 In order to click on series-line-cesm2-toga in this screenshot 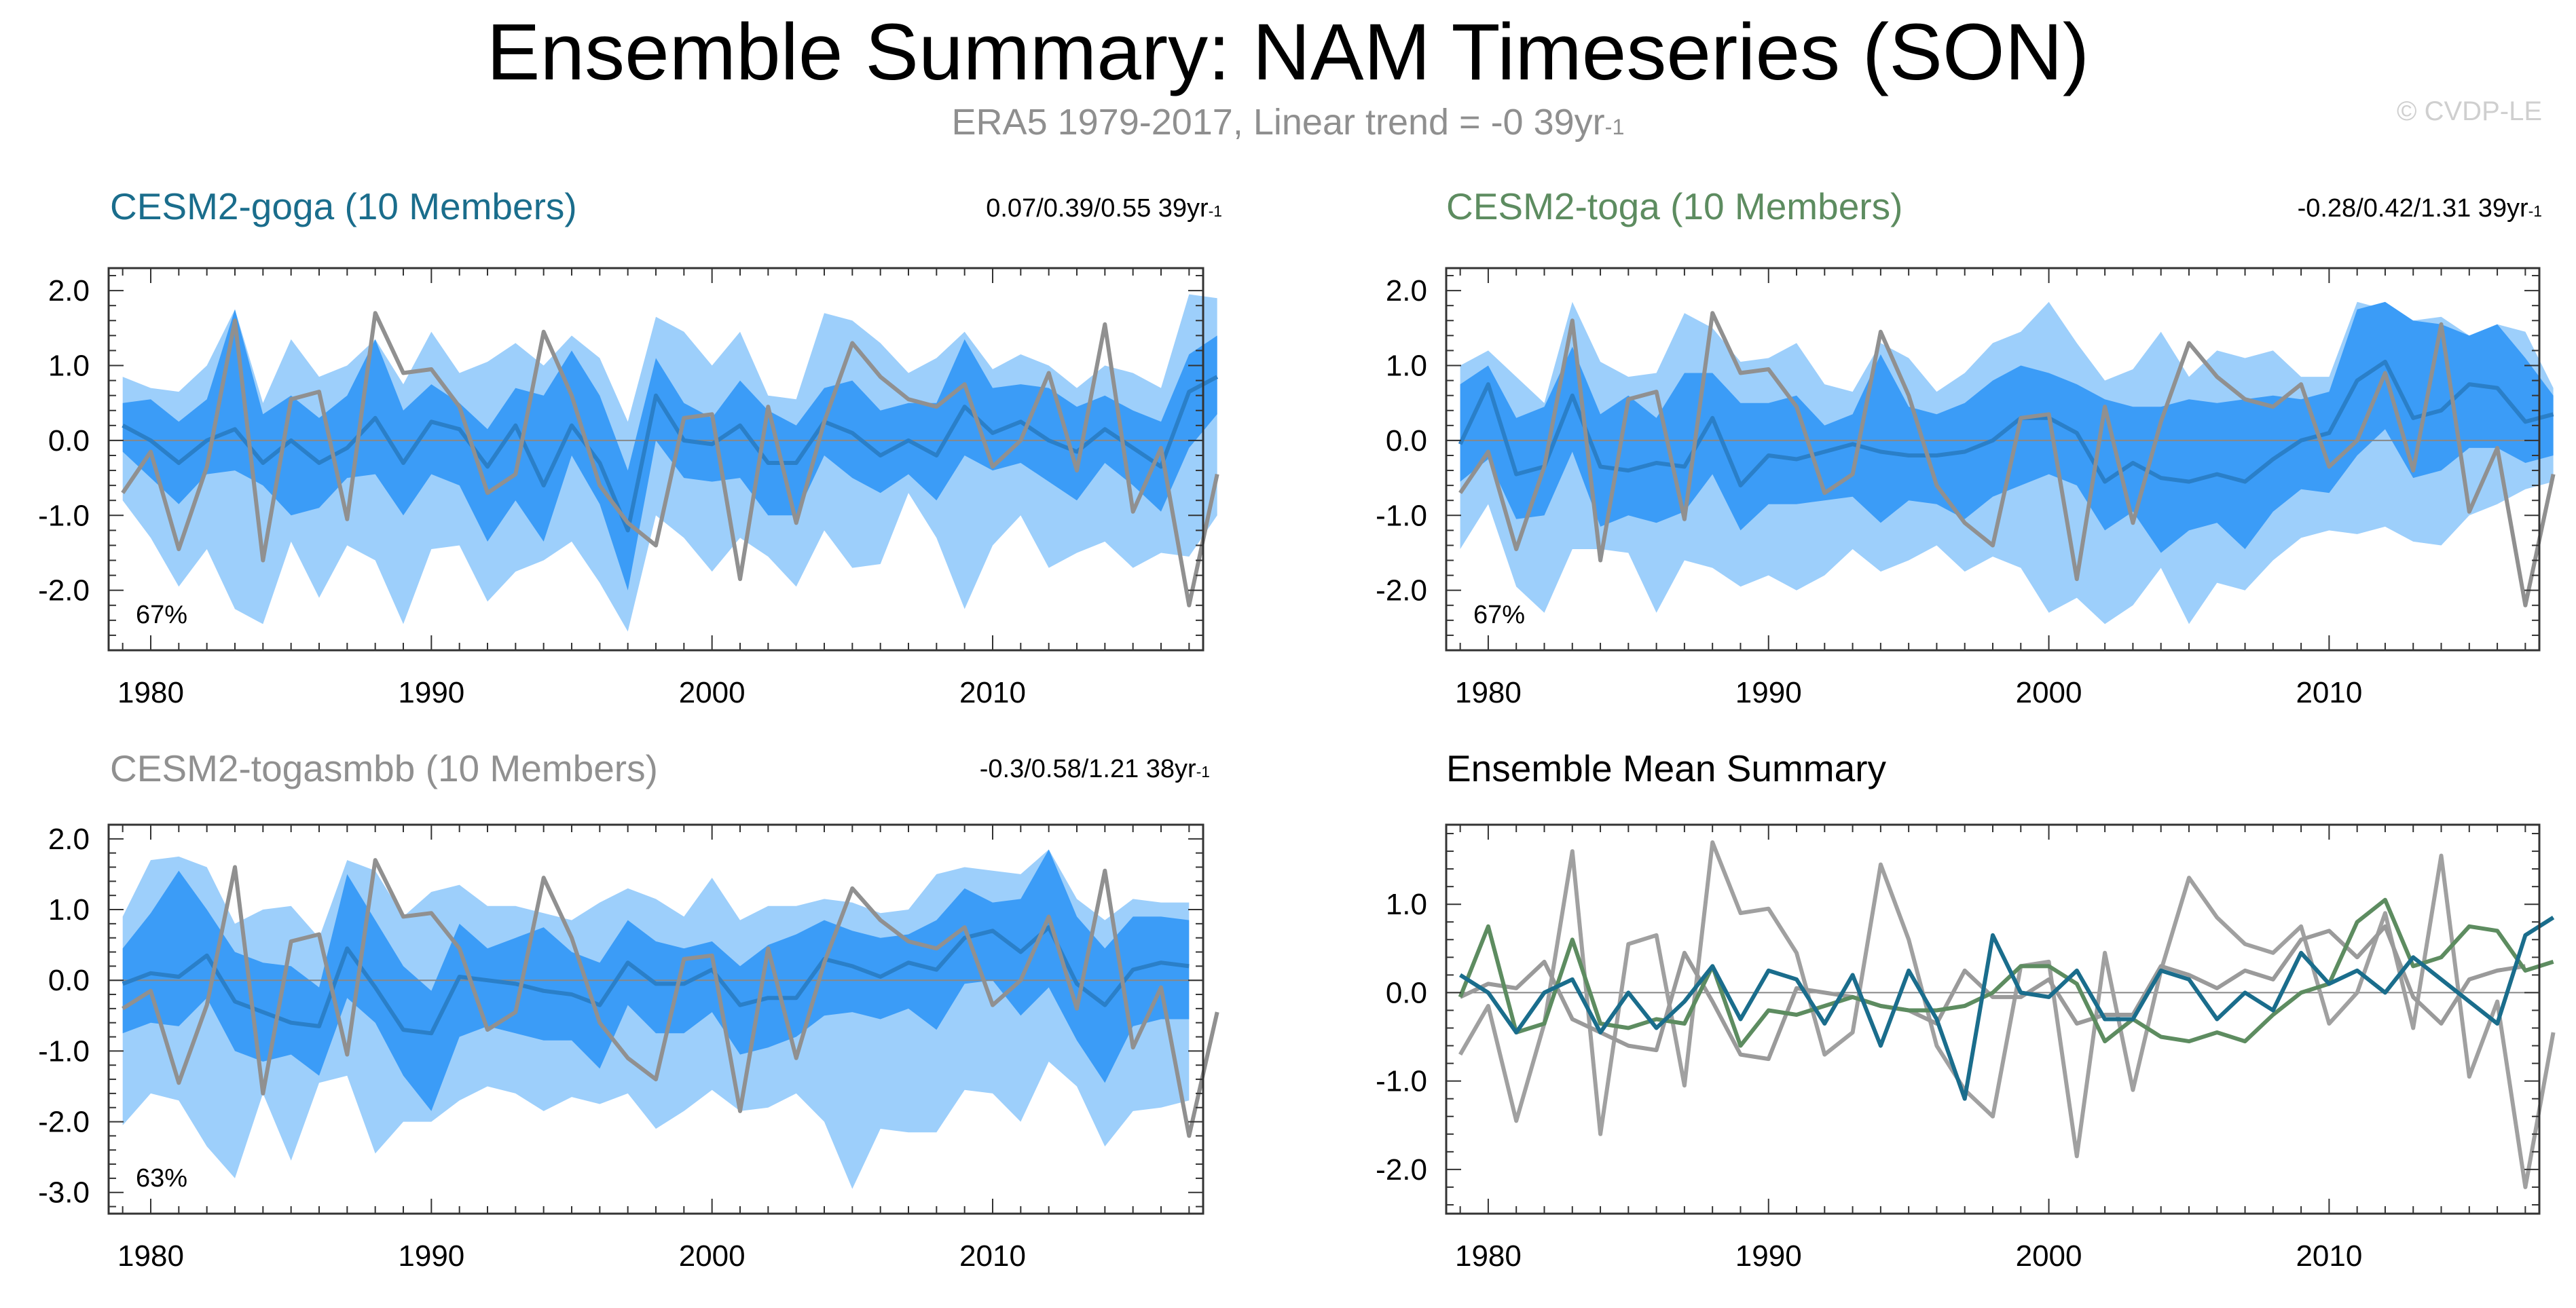, I will do `click(2006, 972)`.